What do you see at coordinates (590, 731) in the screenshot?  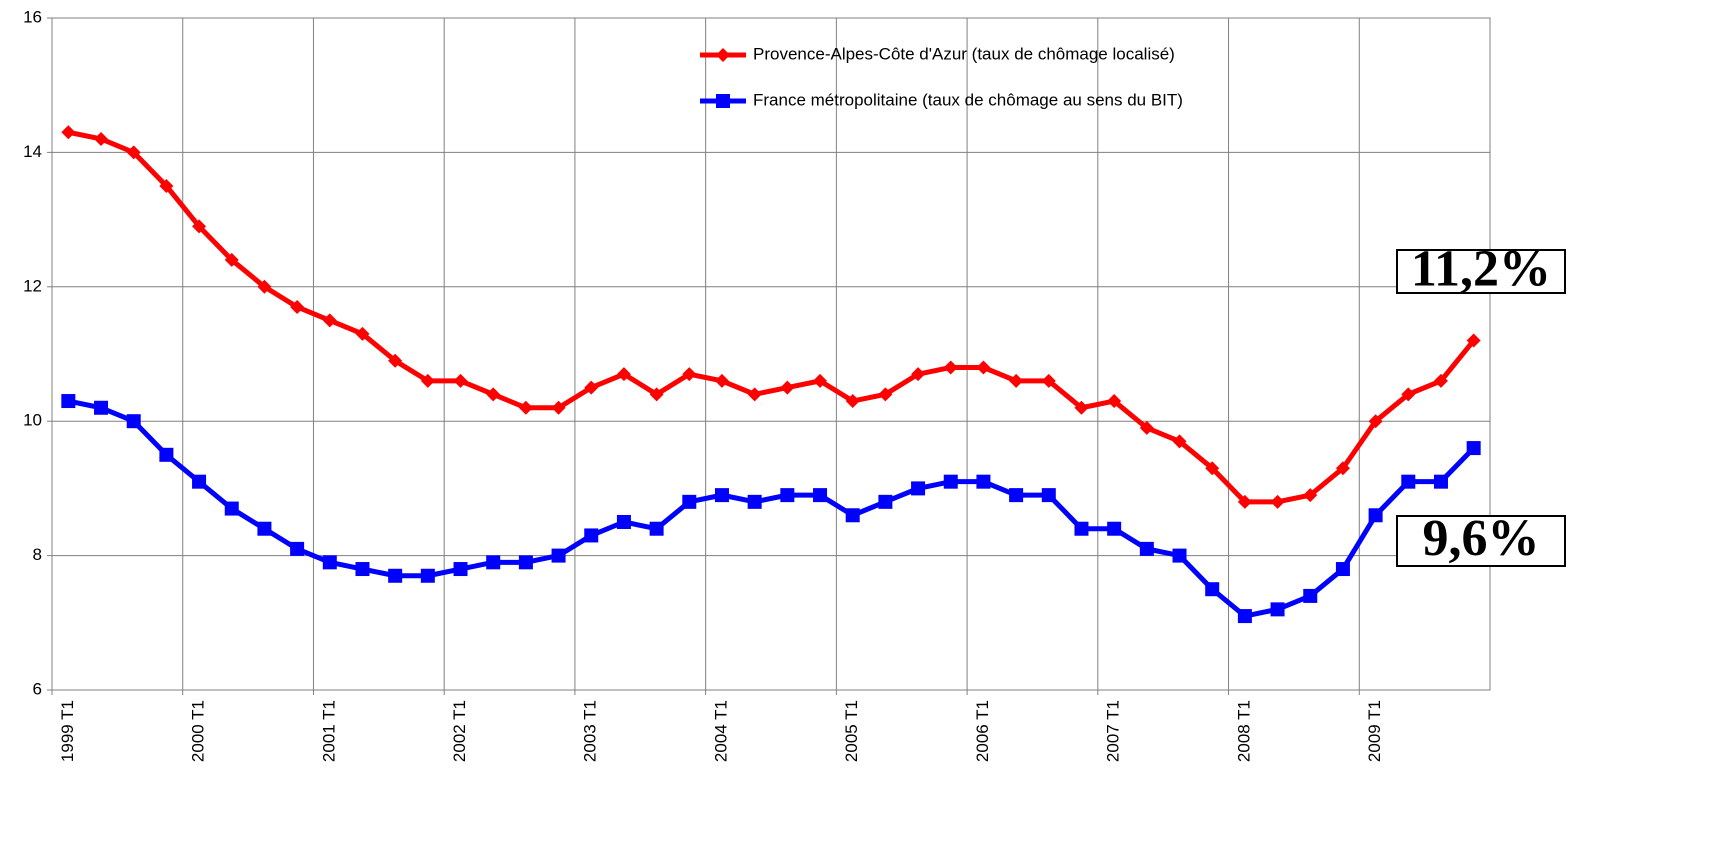 I see `x-tick-label: 2003 T1` at bounding box center [590, 731].